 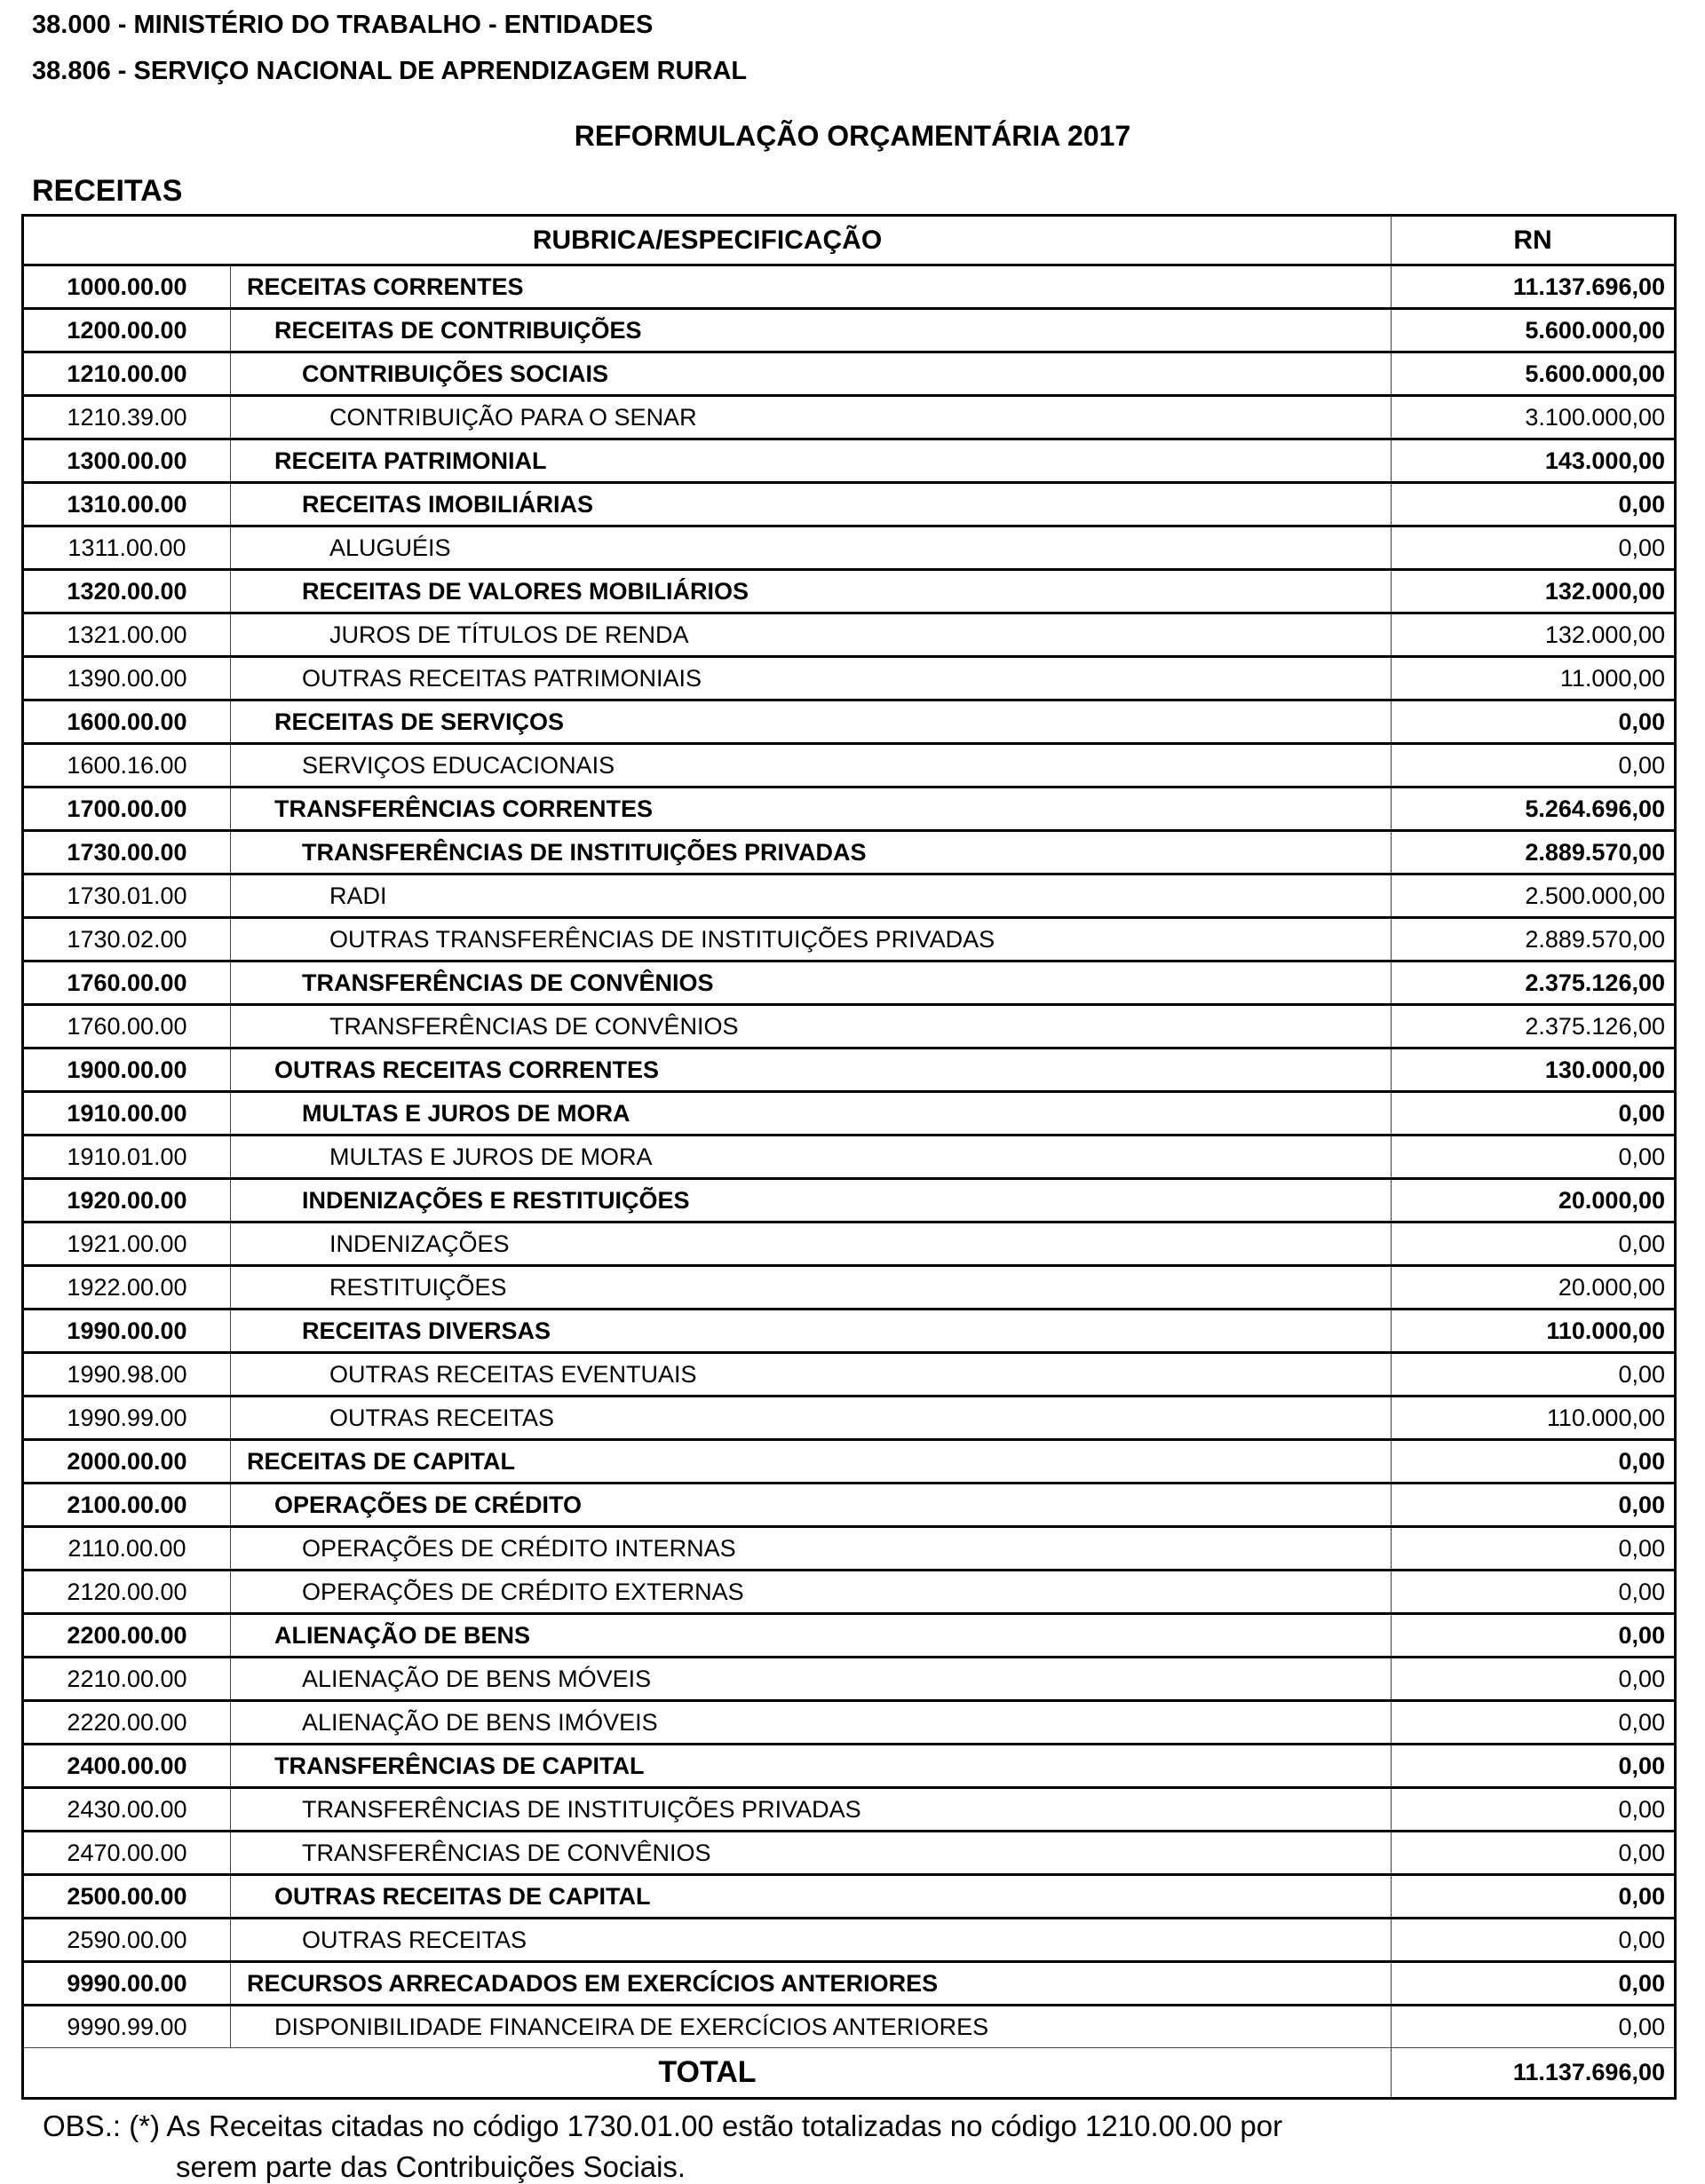 I want to click on row-description: INDENIZAÇÕES, so click(x=811, y=1243).